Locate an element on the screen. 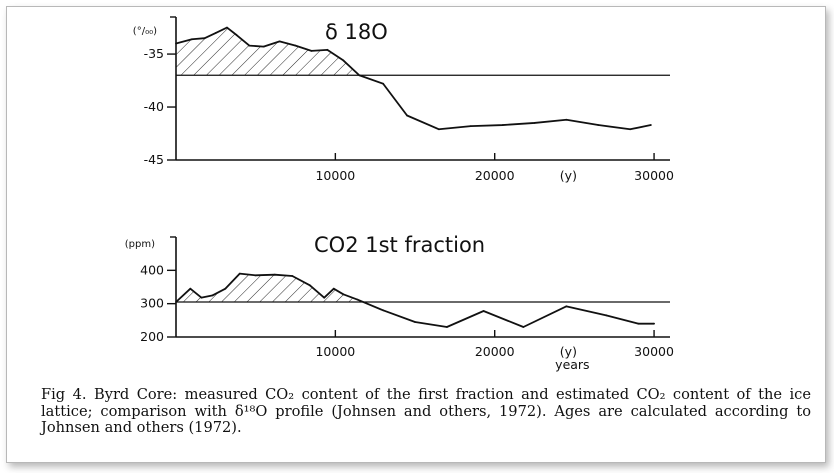 The width and height of the screenshot is (834, 473). d18o-x-tick-label: 30000 is located at coordinates (654, 175).